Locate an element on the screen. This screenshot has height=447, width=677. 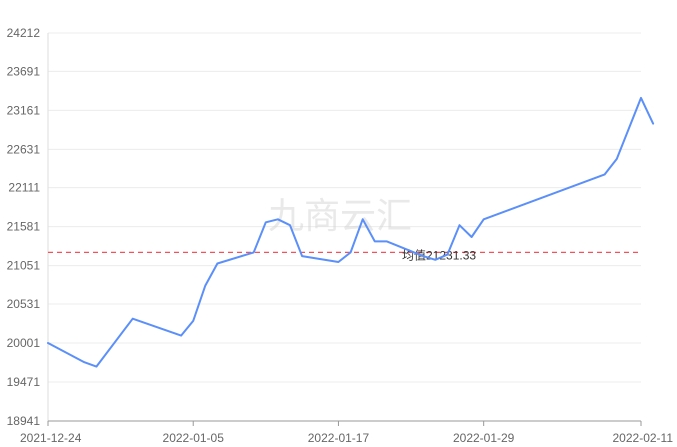
y-tick-label: 20001 is located at coordinates (24, 343).